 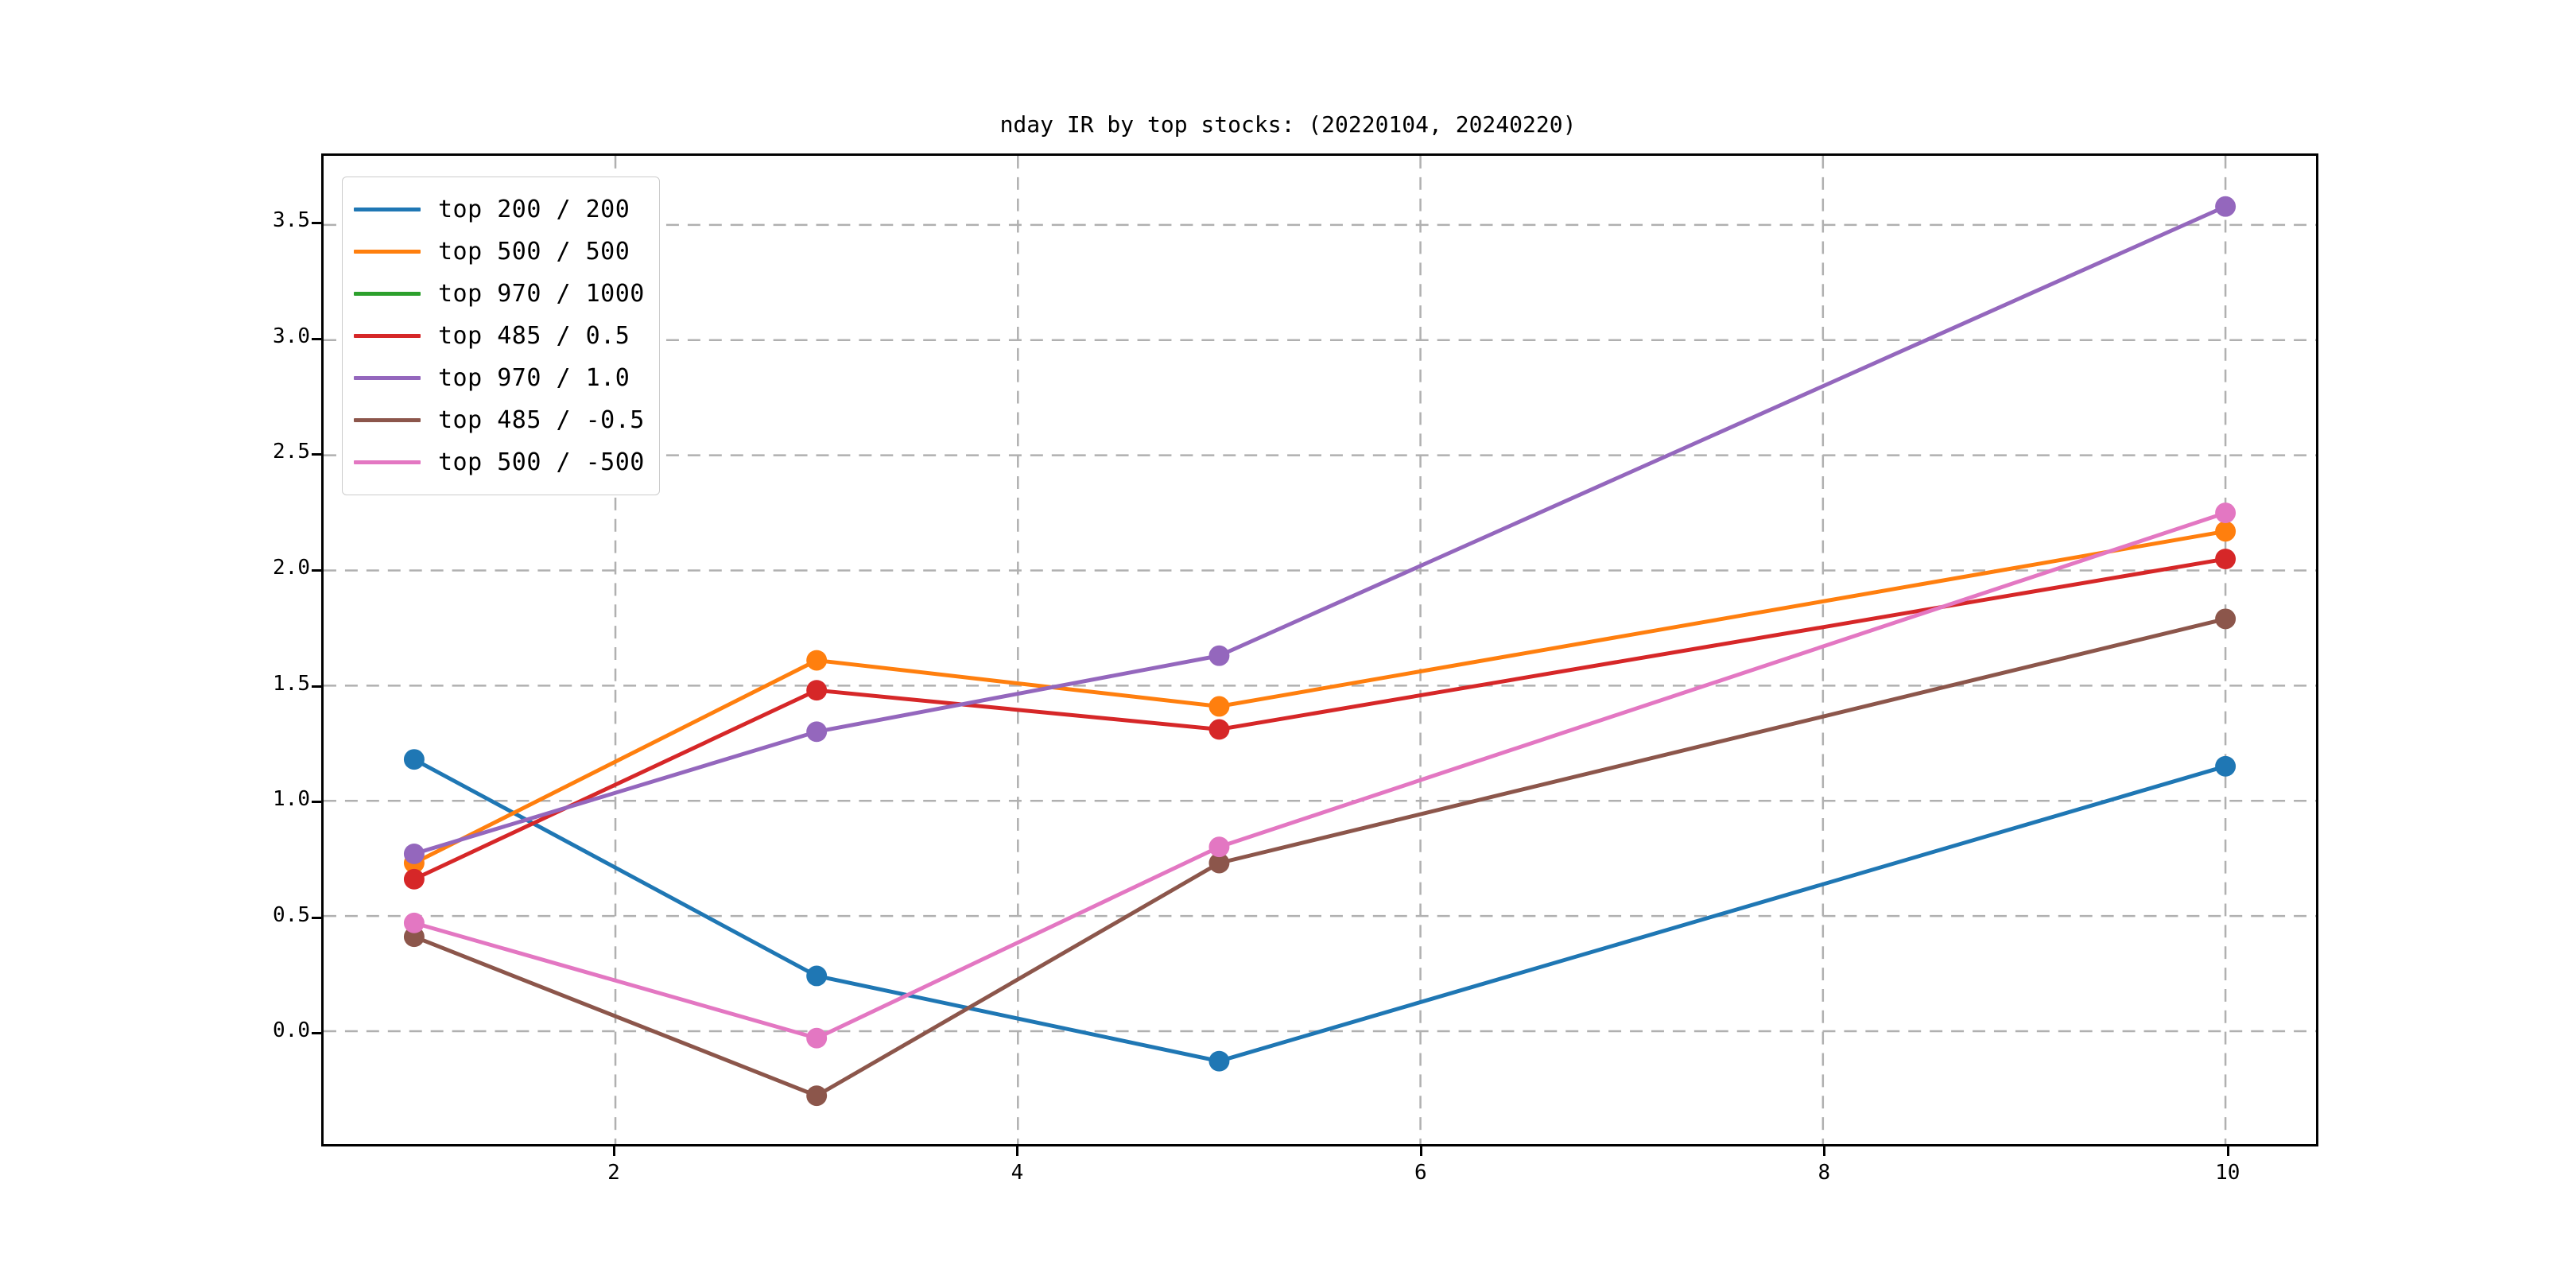 I want to click on legend-item: top 485 / 0.5, so click(x=500, y=336).